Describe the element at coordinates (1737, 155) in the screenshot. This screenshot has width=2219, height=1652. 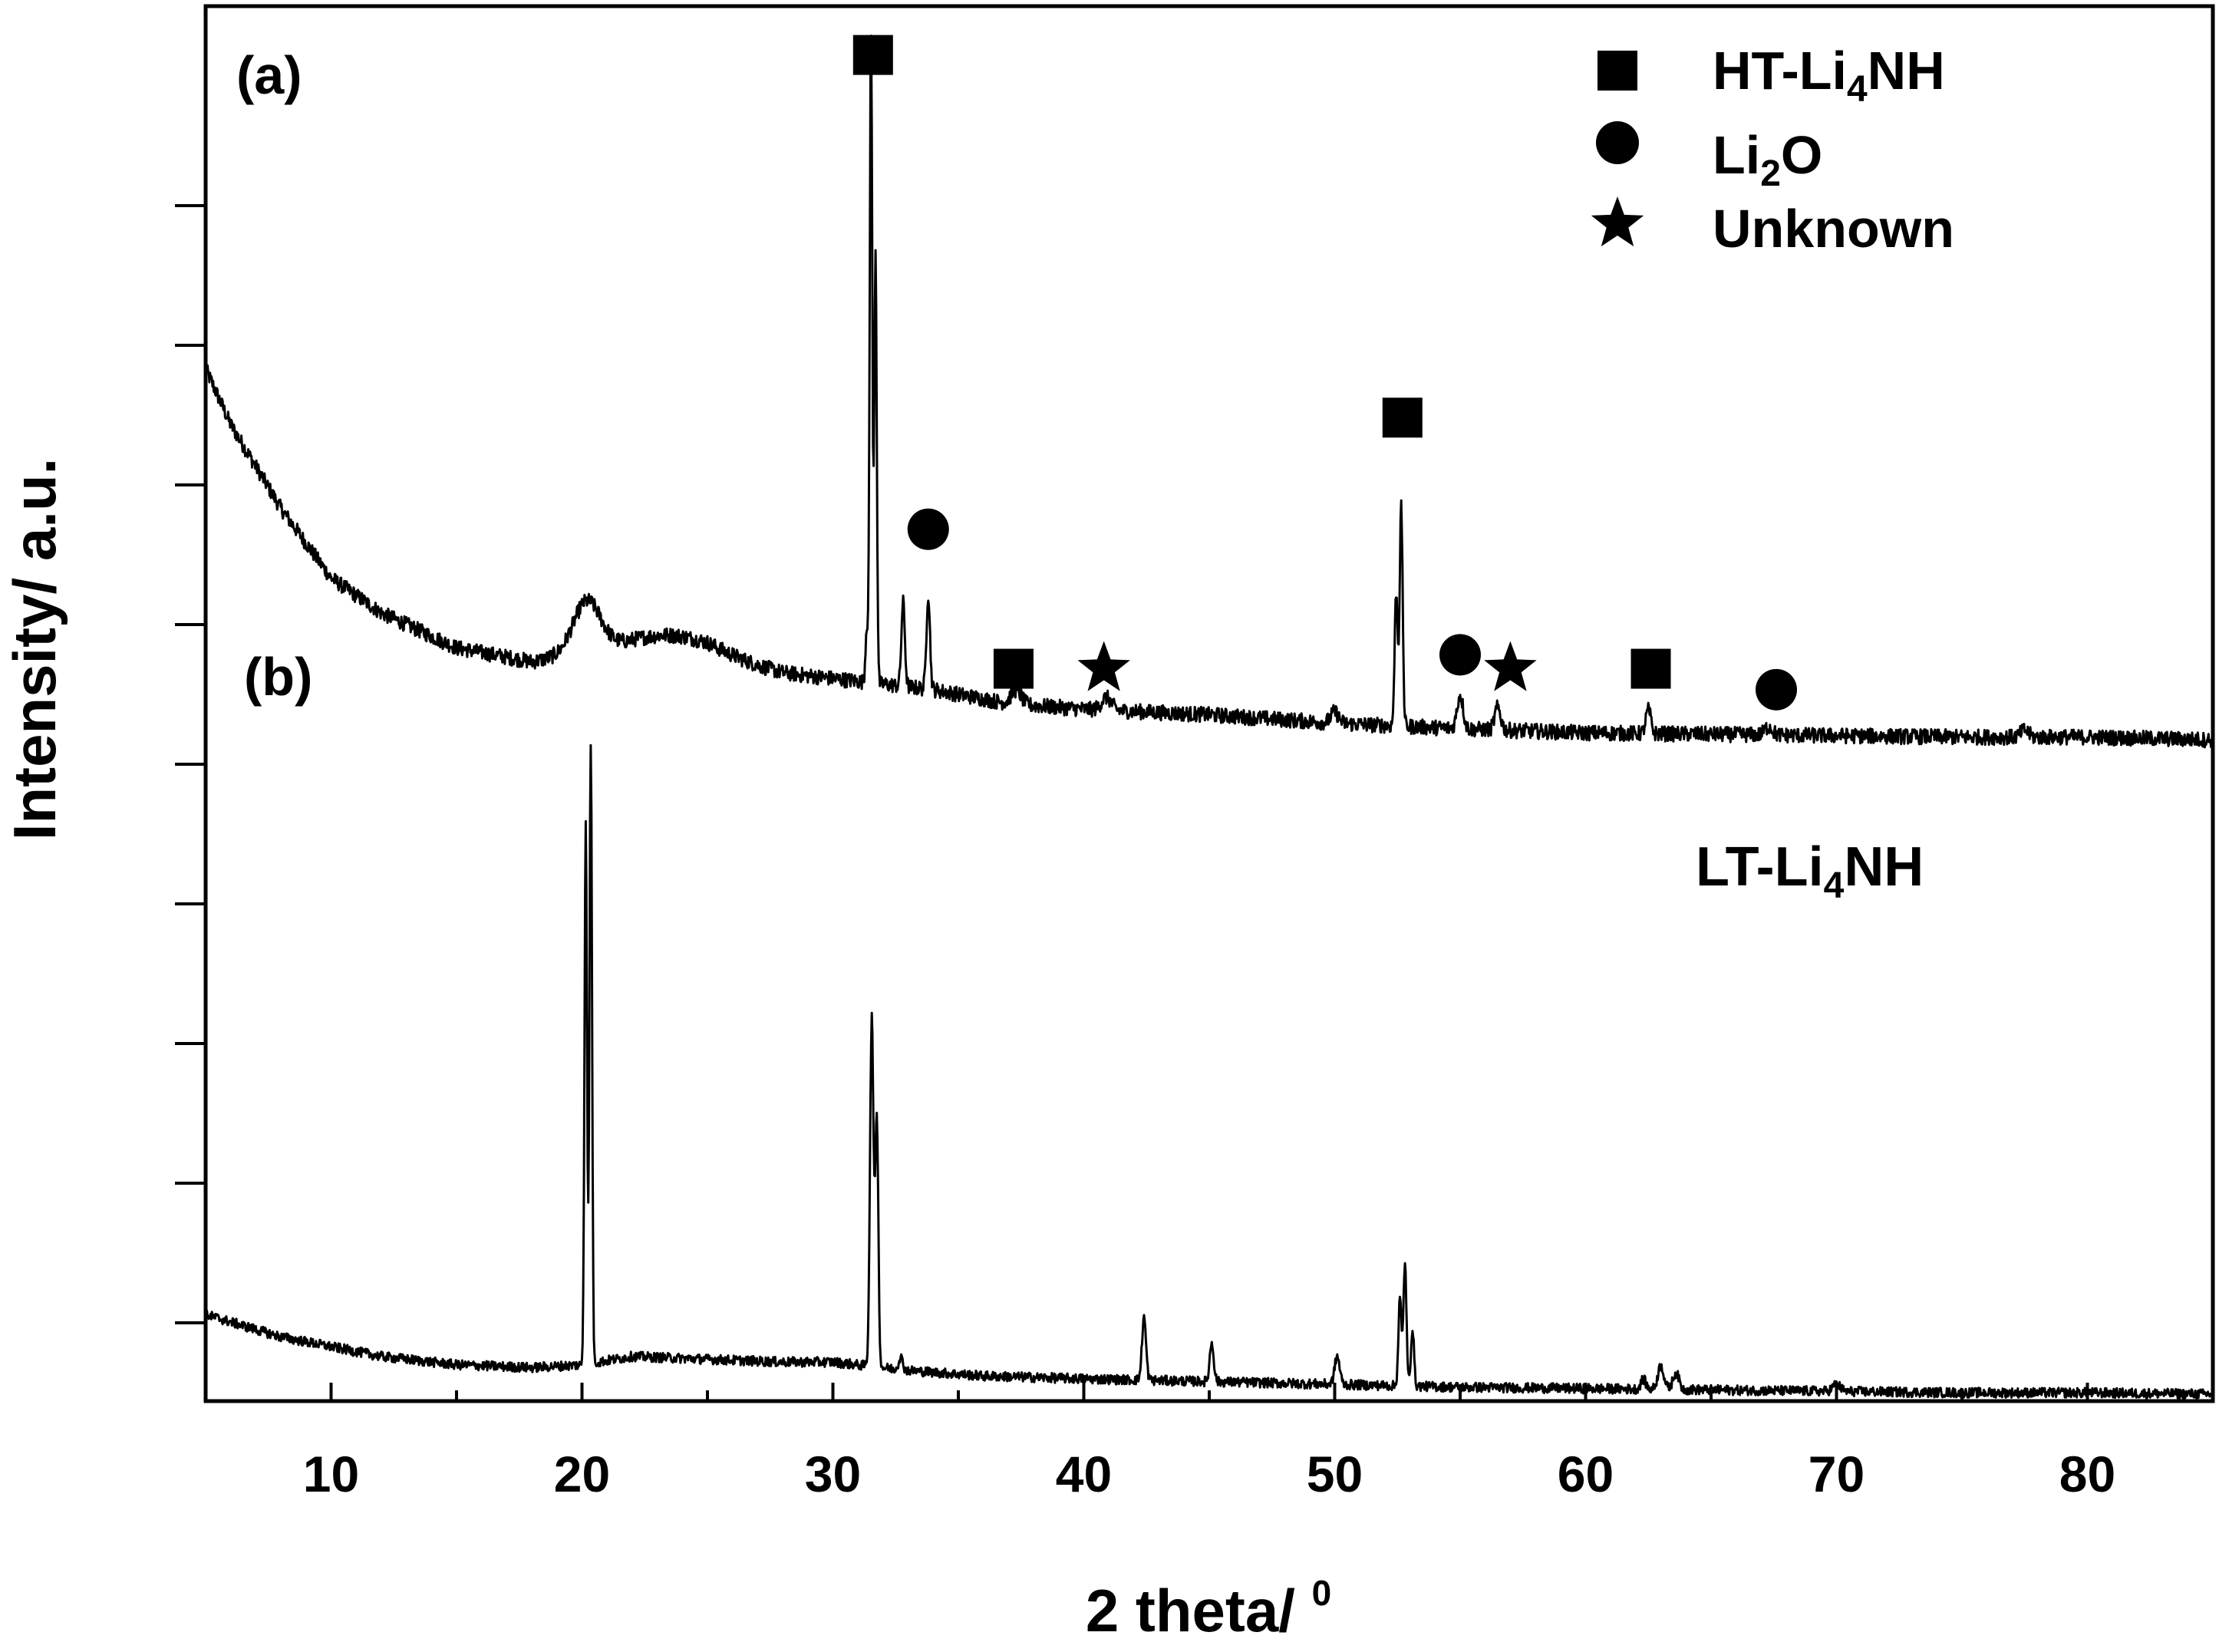
I see `legend-li2o-text: Li` at that location.